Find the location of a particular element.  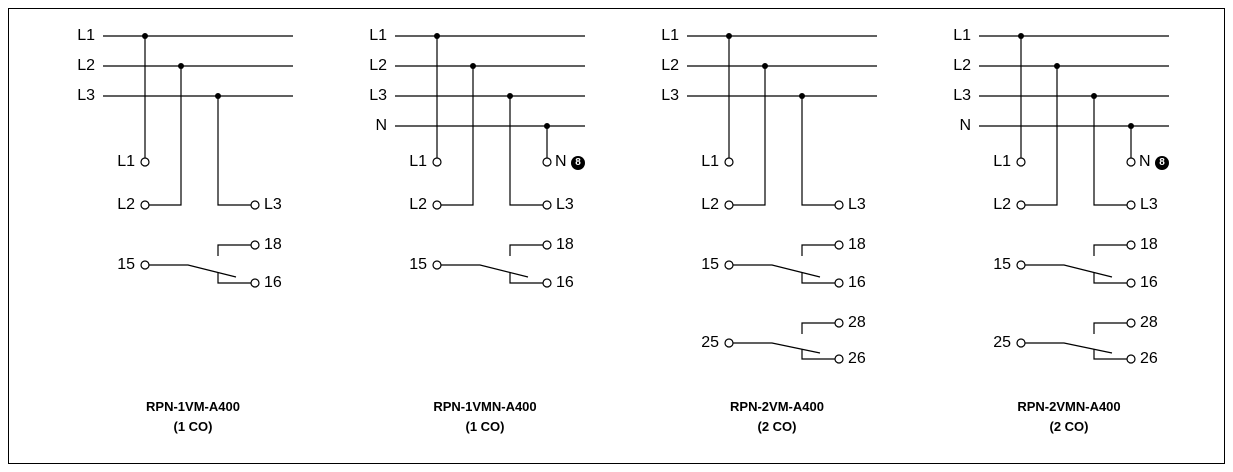

contact-count: (2 CO) is located at coordinates (1069, 426).